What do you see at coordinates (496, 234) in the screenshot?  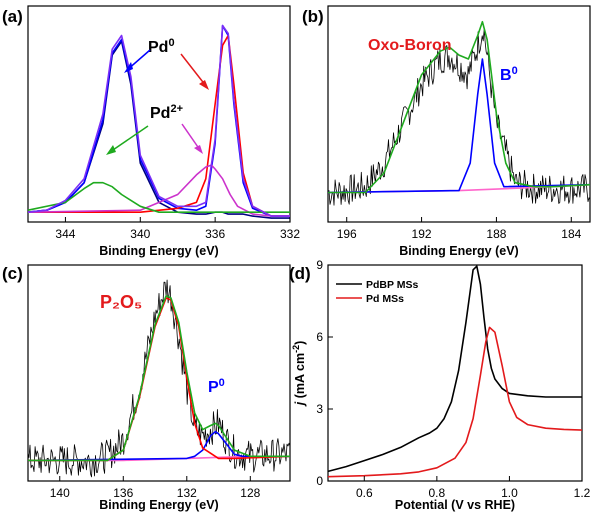 I see `panel-b-xtick-label-2: 188` at bounding box center [496, 234].